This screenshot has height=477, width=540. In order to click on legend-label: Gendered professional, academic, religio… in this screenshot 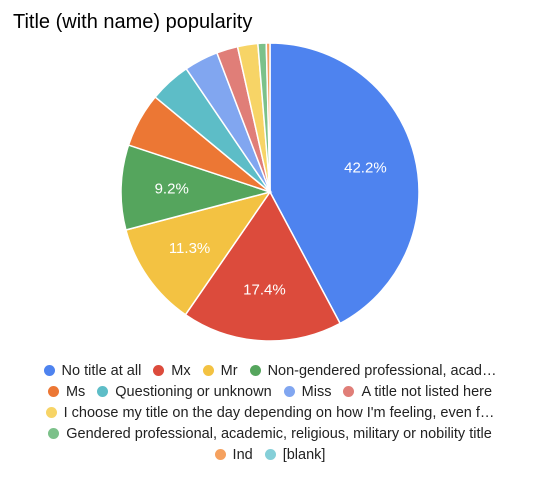, I will do `click(279, 433)`.